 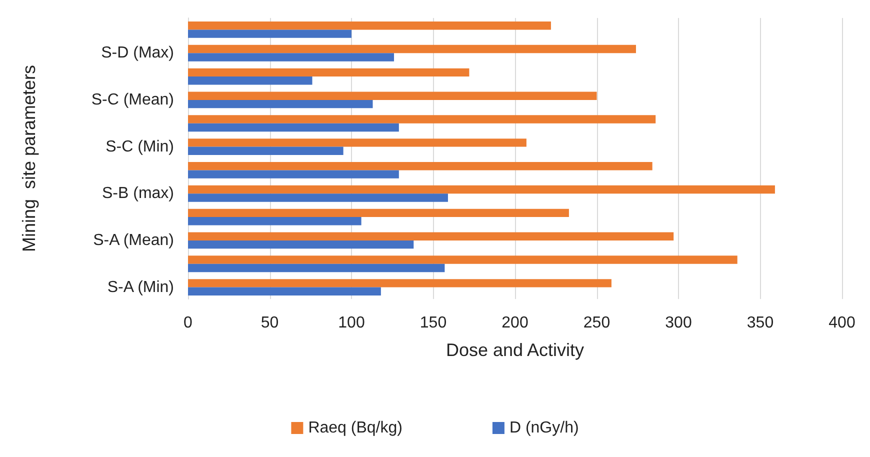 What do you see at coordinates (678, 323) in the screenshot?
I see `x-tick-label: 300` at bounding box center [678, 323].